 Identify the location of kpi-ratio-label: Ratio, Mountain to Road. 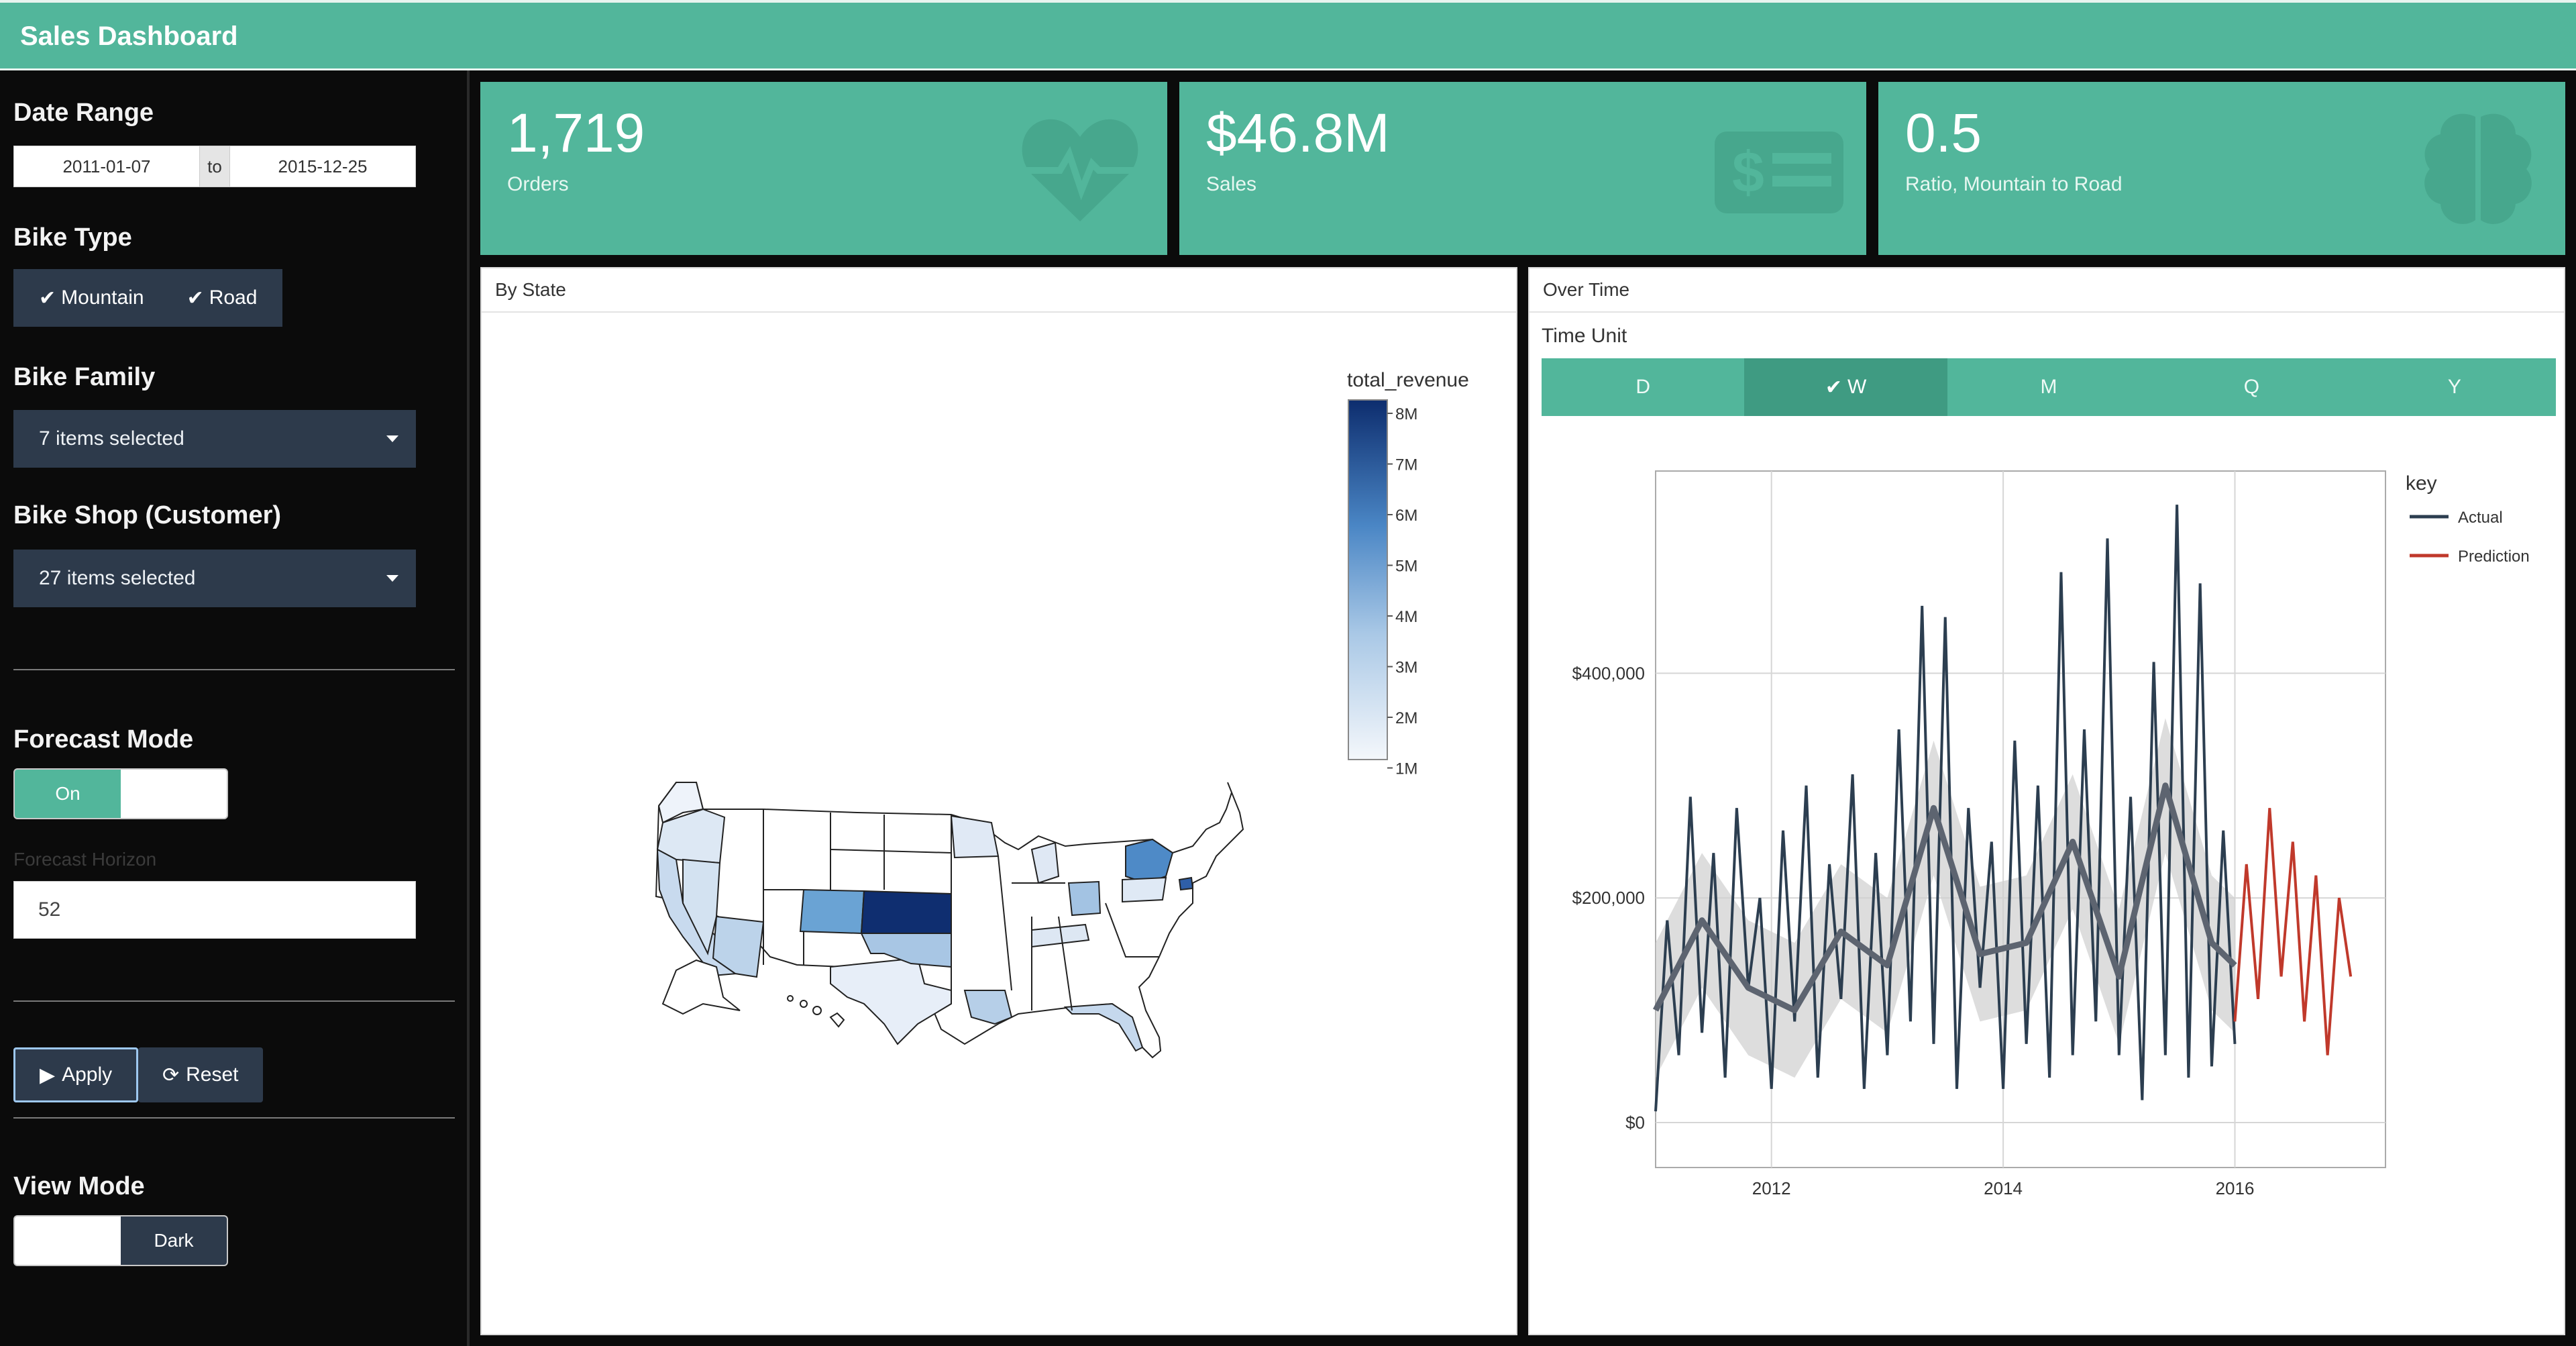
(2014, 184).